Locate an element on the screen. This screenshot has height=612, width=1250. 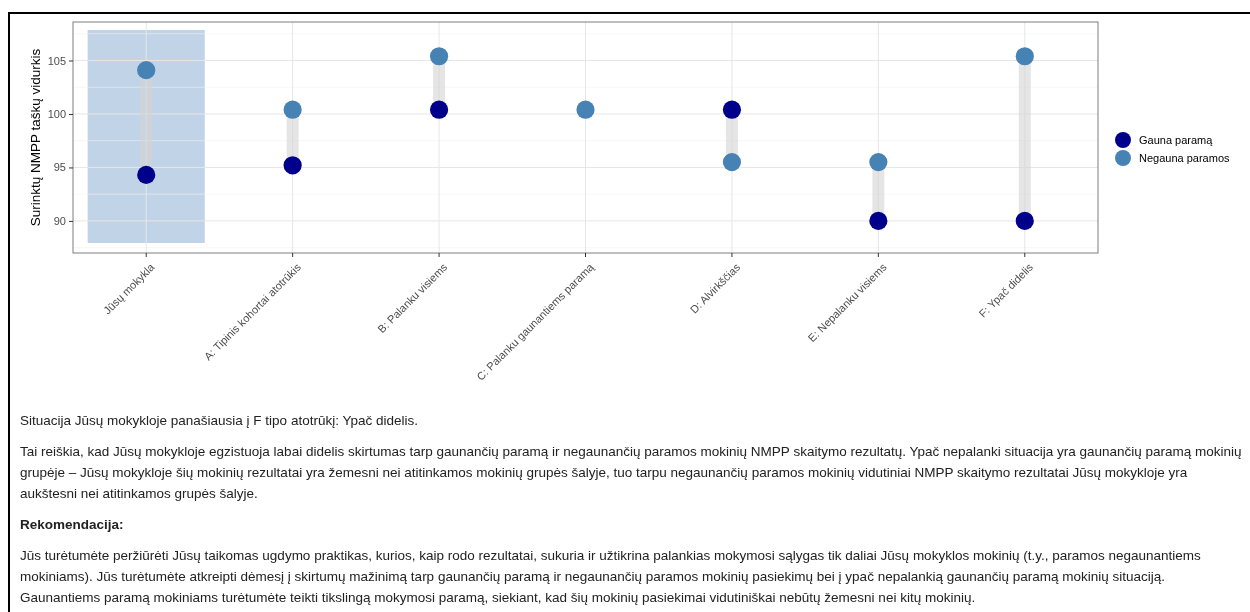
text: Situacija Jūsų mokykloje panašiausia į F tipo atotrūkį: Ypač didelis. is located at coordinates (219, 421).